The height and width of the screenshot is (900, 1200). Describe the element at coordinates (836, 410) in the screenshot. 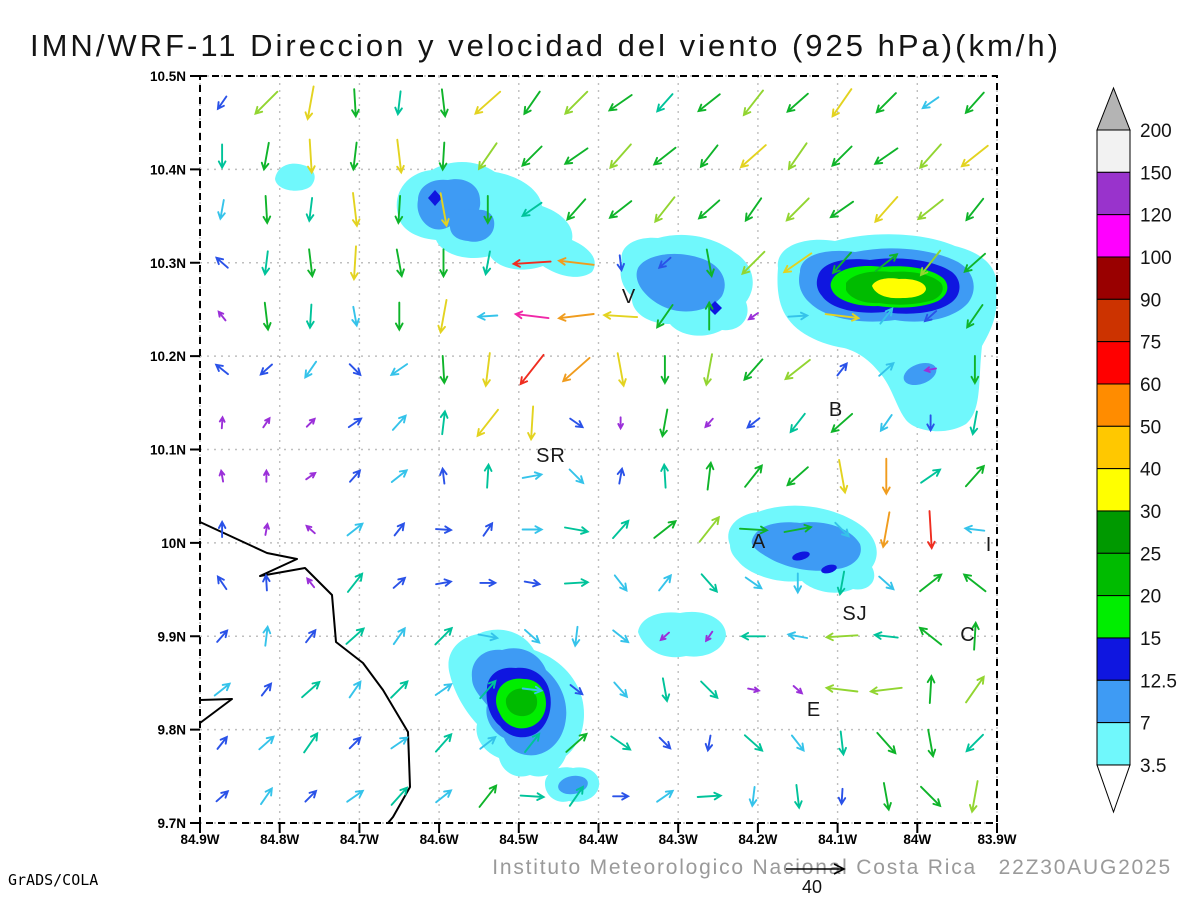

I see `city-label-B: B` at that location.